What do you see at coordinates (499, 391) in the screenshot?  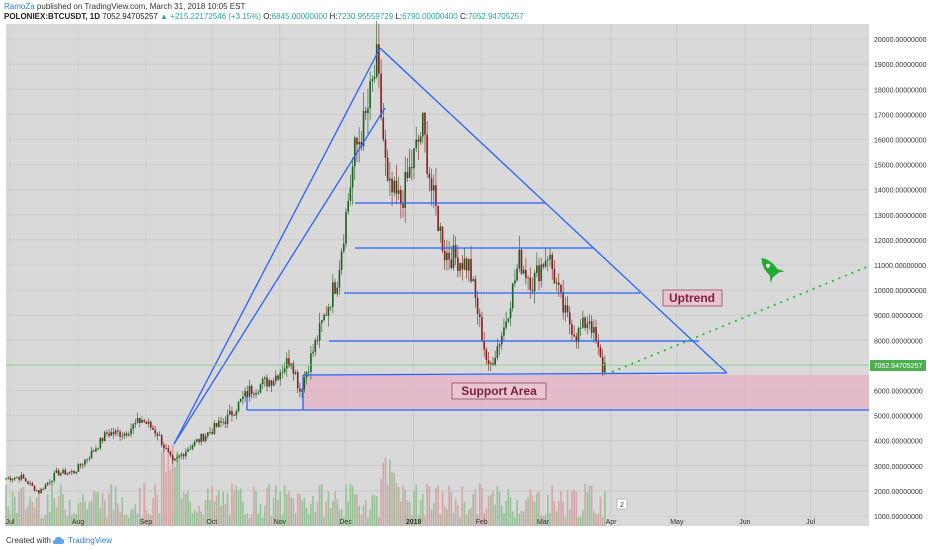 I see `support-label-box: Support Area` at bounding box center [499, 391].